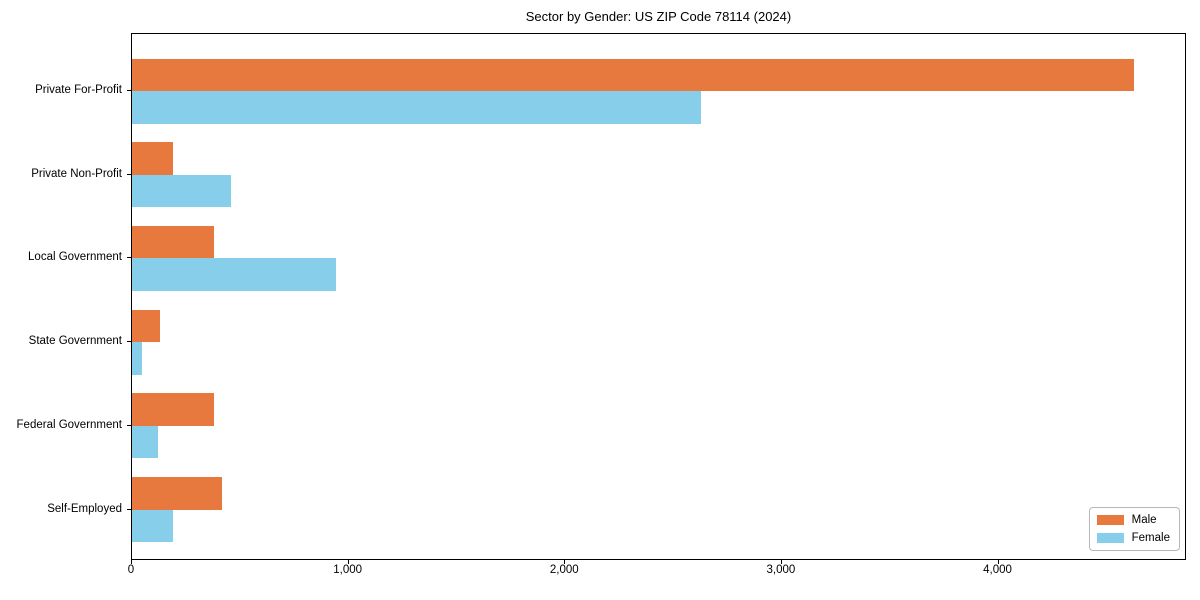 The width and height of the screenshot is (1200, 600). What do you see at coordinates (173, 242) in the screenshot?
I see `bar-male-local-government` at bounding box center [173, 242].